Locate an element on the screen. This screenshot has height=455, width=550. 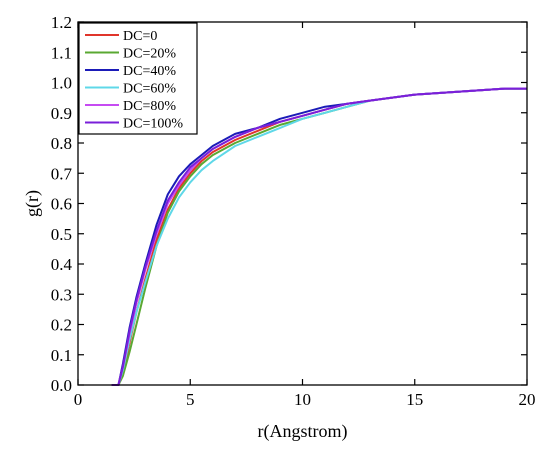
x-tick-label: 20 is located at coordinates (527, 399).